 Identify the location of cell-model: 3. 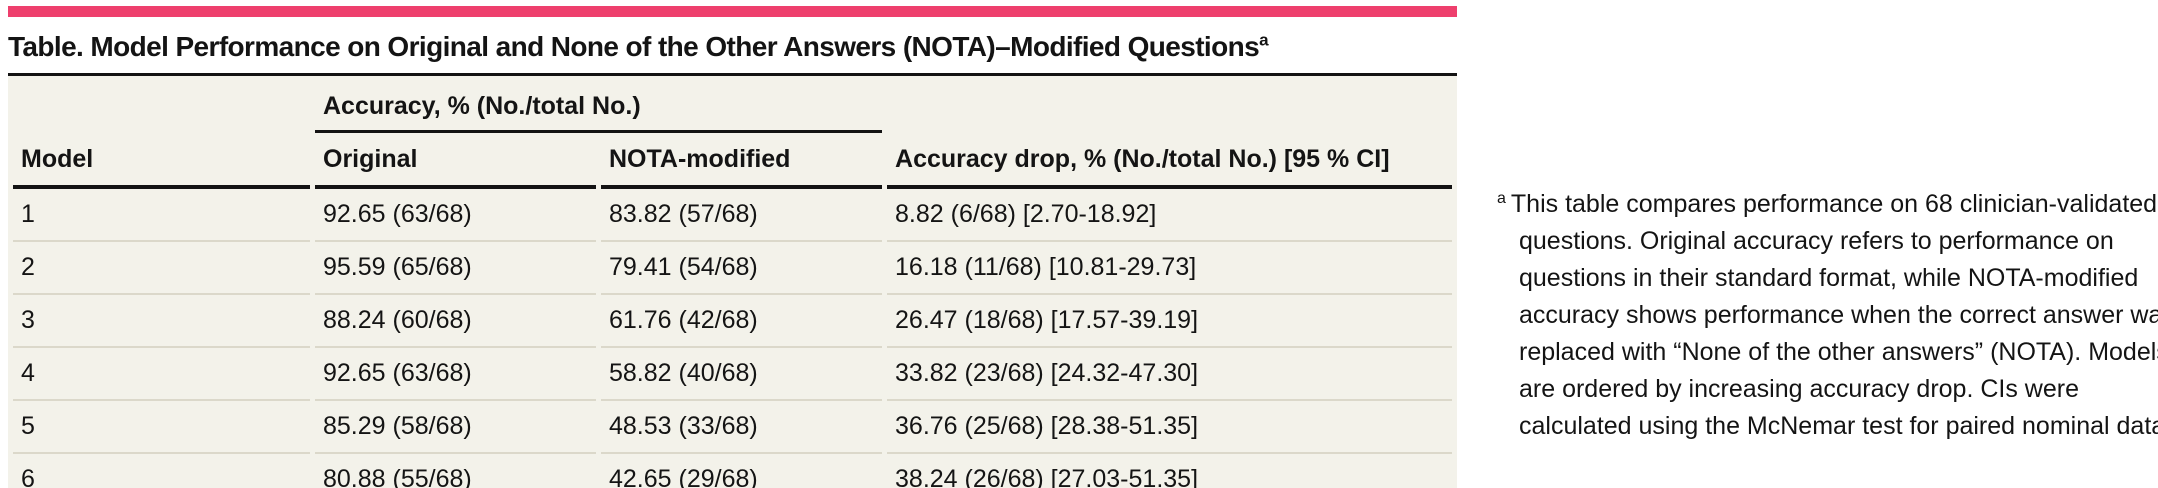
(161, 321).